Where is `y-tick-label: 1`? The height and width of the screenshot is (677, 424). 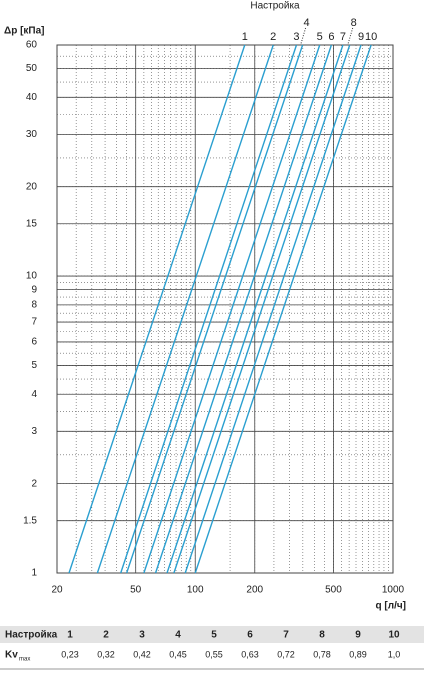 y-tick-label: 1 is located at coordinates (34, 573).